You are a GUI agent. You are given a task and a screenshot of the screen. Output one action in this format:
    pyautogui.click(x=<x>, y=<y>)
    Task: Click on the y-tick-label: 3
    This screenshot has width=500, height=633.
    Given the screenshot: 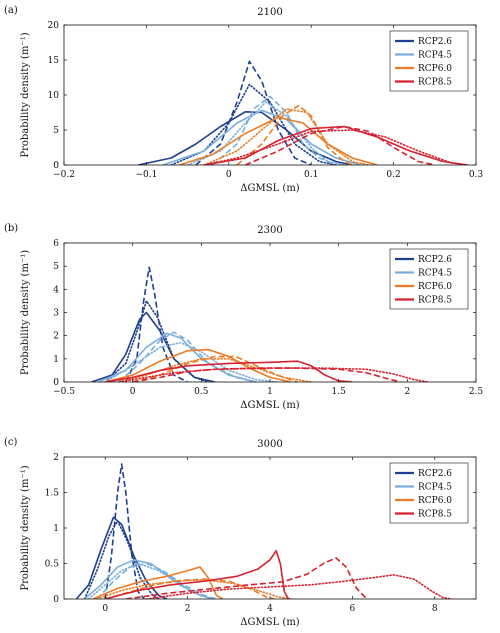 What is the action you would take?
    pyautogui.click(x=56, y=314)
    